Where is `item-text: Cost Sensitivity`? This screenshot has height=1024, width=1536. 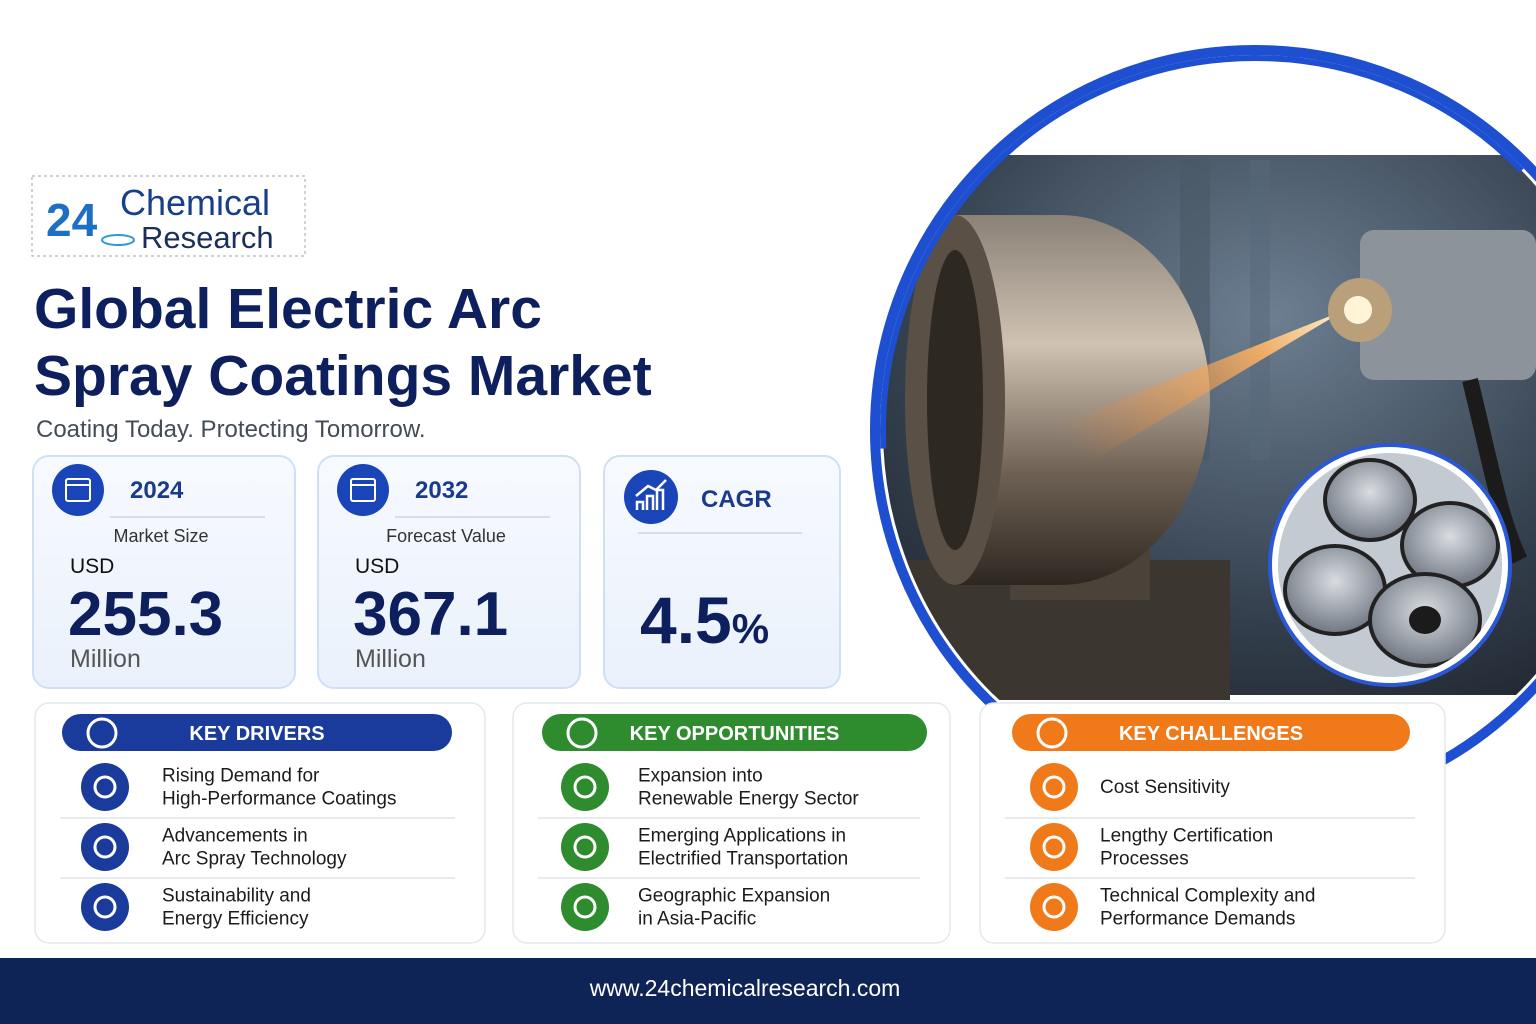 item-text: Cost Sensitivity is located at coordinates (1165, 787).